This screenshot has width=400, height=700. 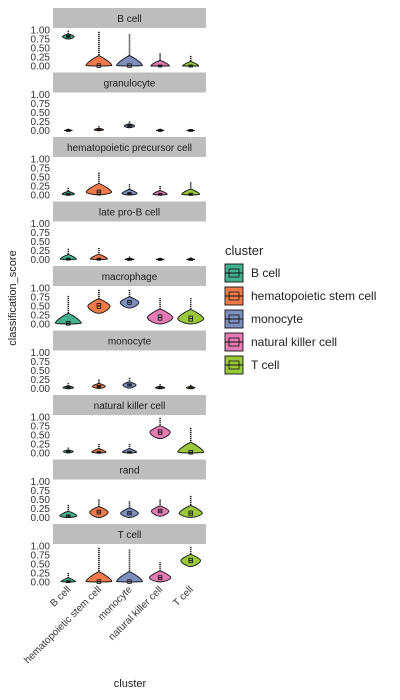 I want to click on facet-strip-label: T cell, so click(x=130, y=535).